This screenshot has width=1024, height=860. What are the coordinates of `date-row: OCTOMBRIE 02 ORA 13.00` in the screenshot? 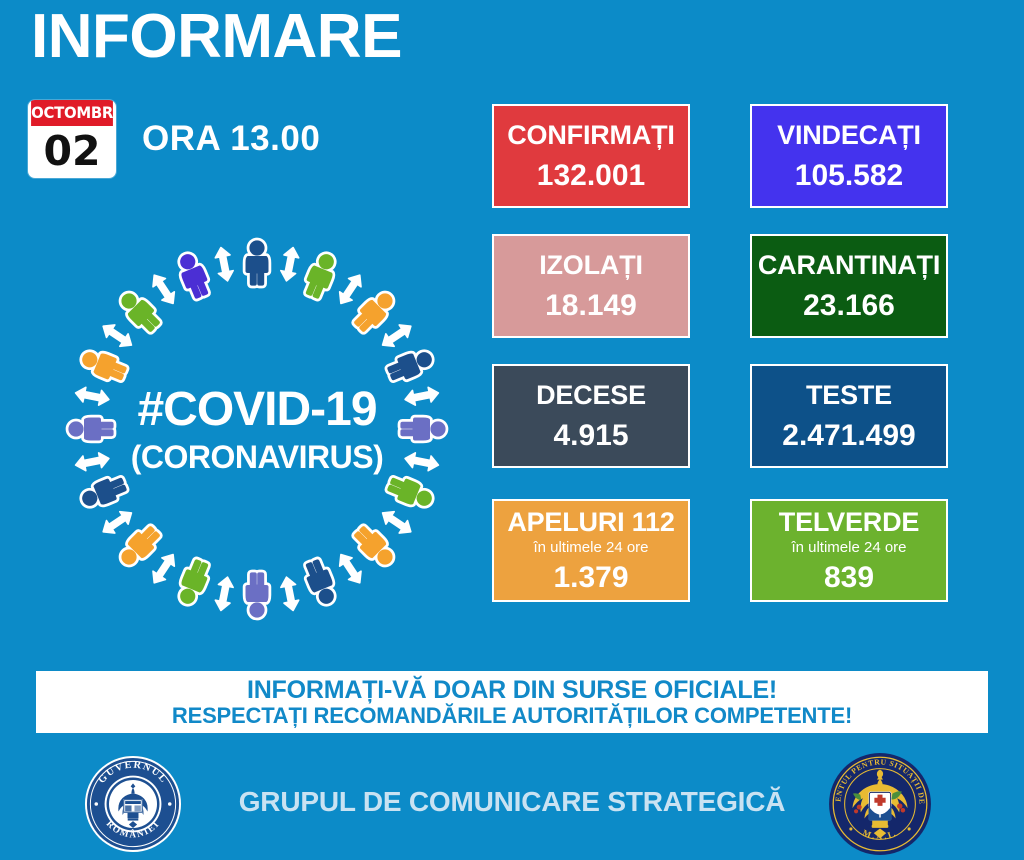 It's located at (174, 139).